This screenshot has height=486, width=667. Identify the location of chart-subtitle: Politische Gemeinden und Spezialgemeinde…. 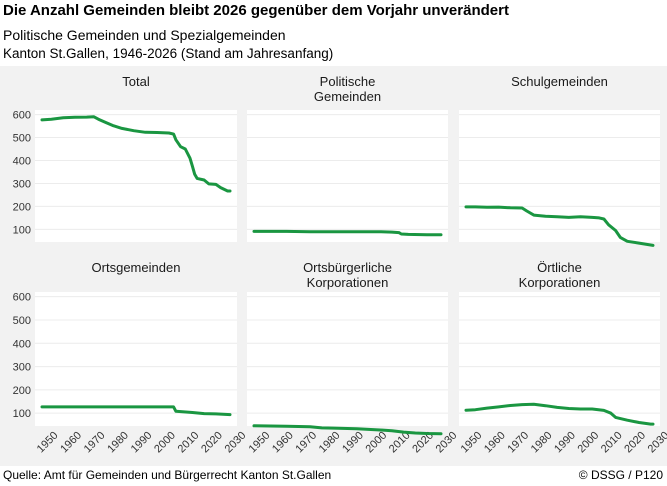
(144, 35).